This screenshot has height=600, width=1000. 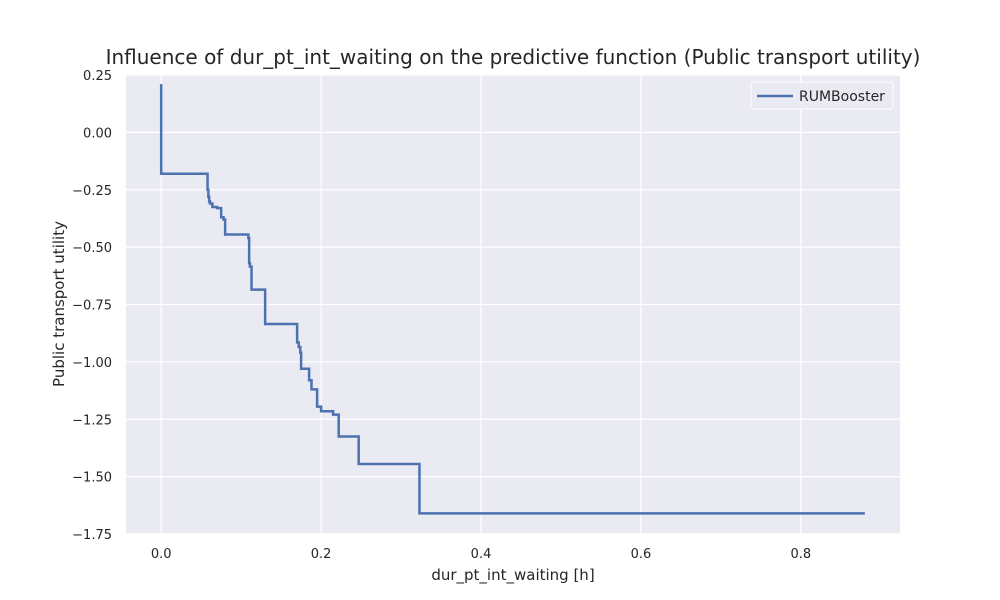 What do you see at coordinates (801, 554) in the screenshot?
I see `x-tick-label: 0.8` at bounding box center [801, 554].